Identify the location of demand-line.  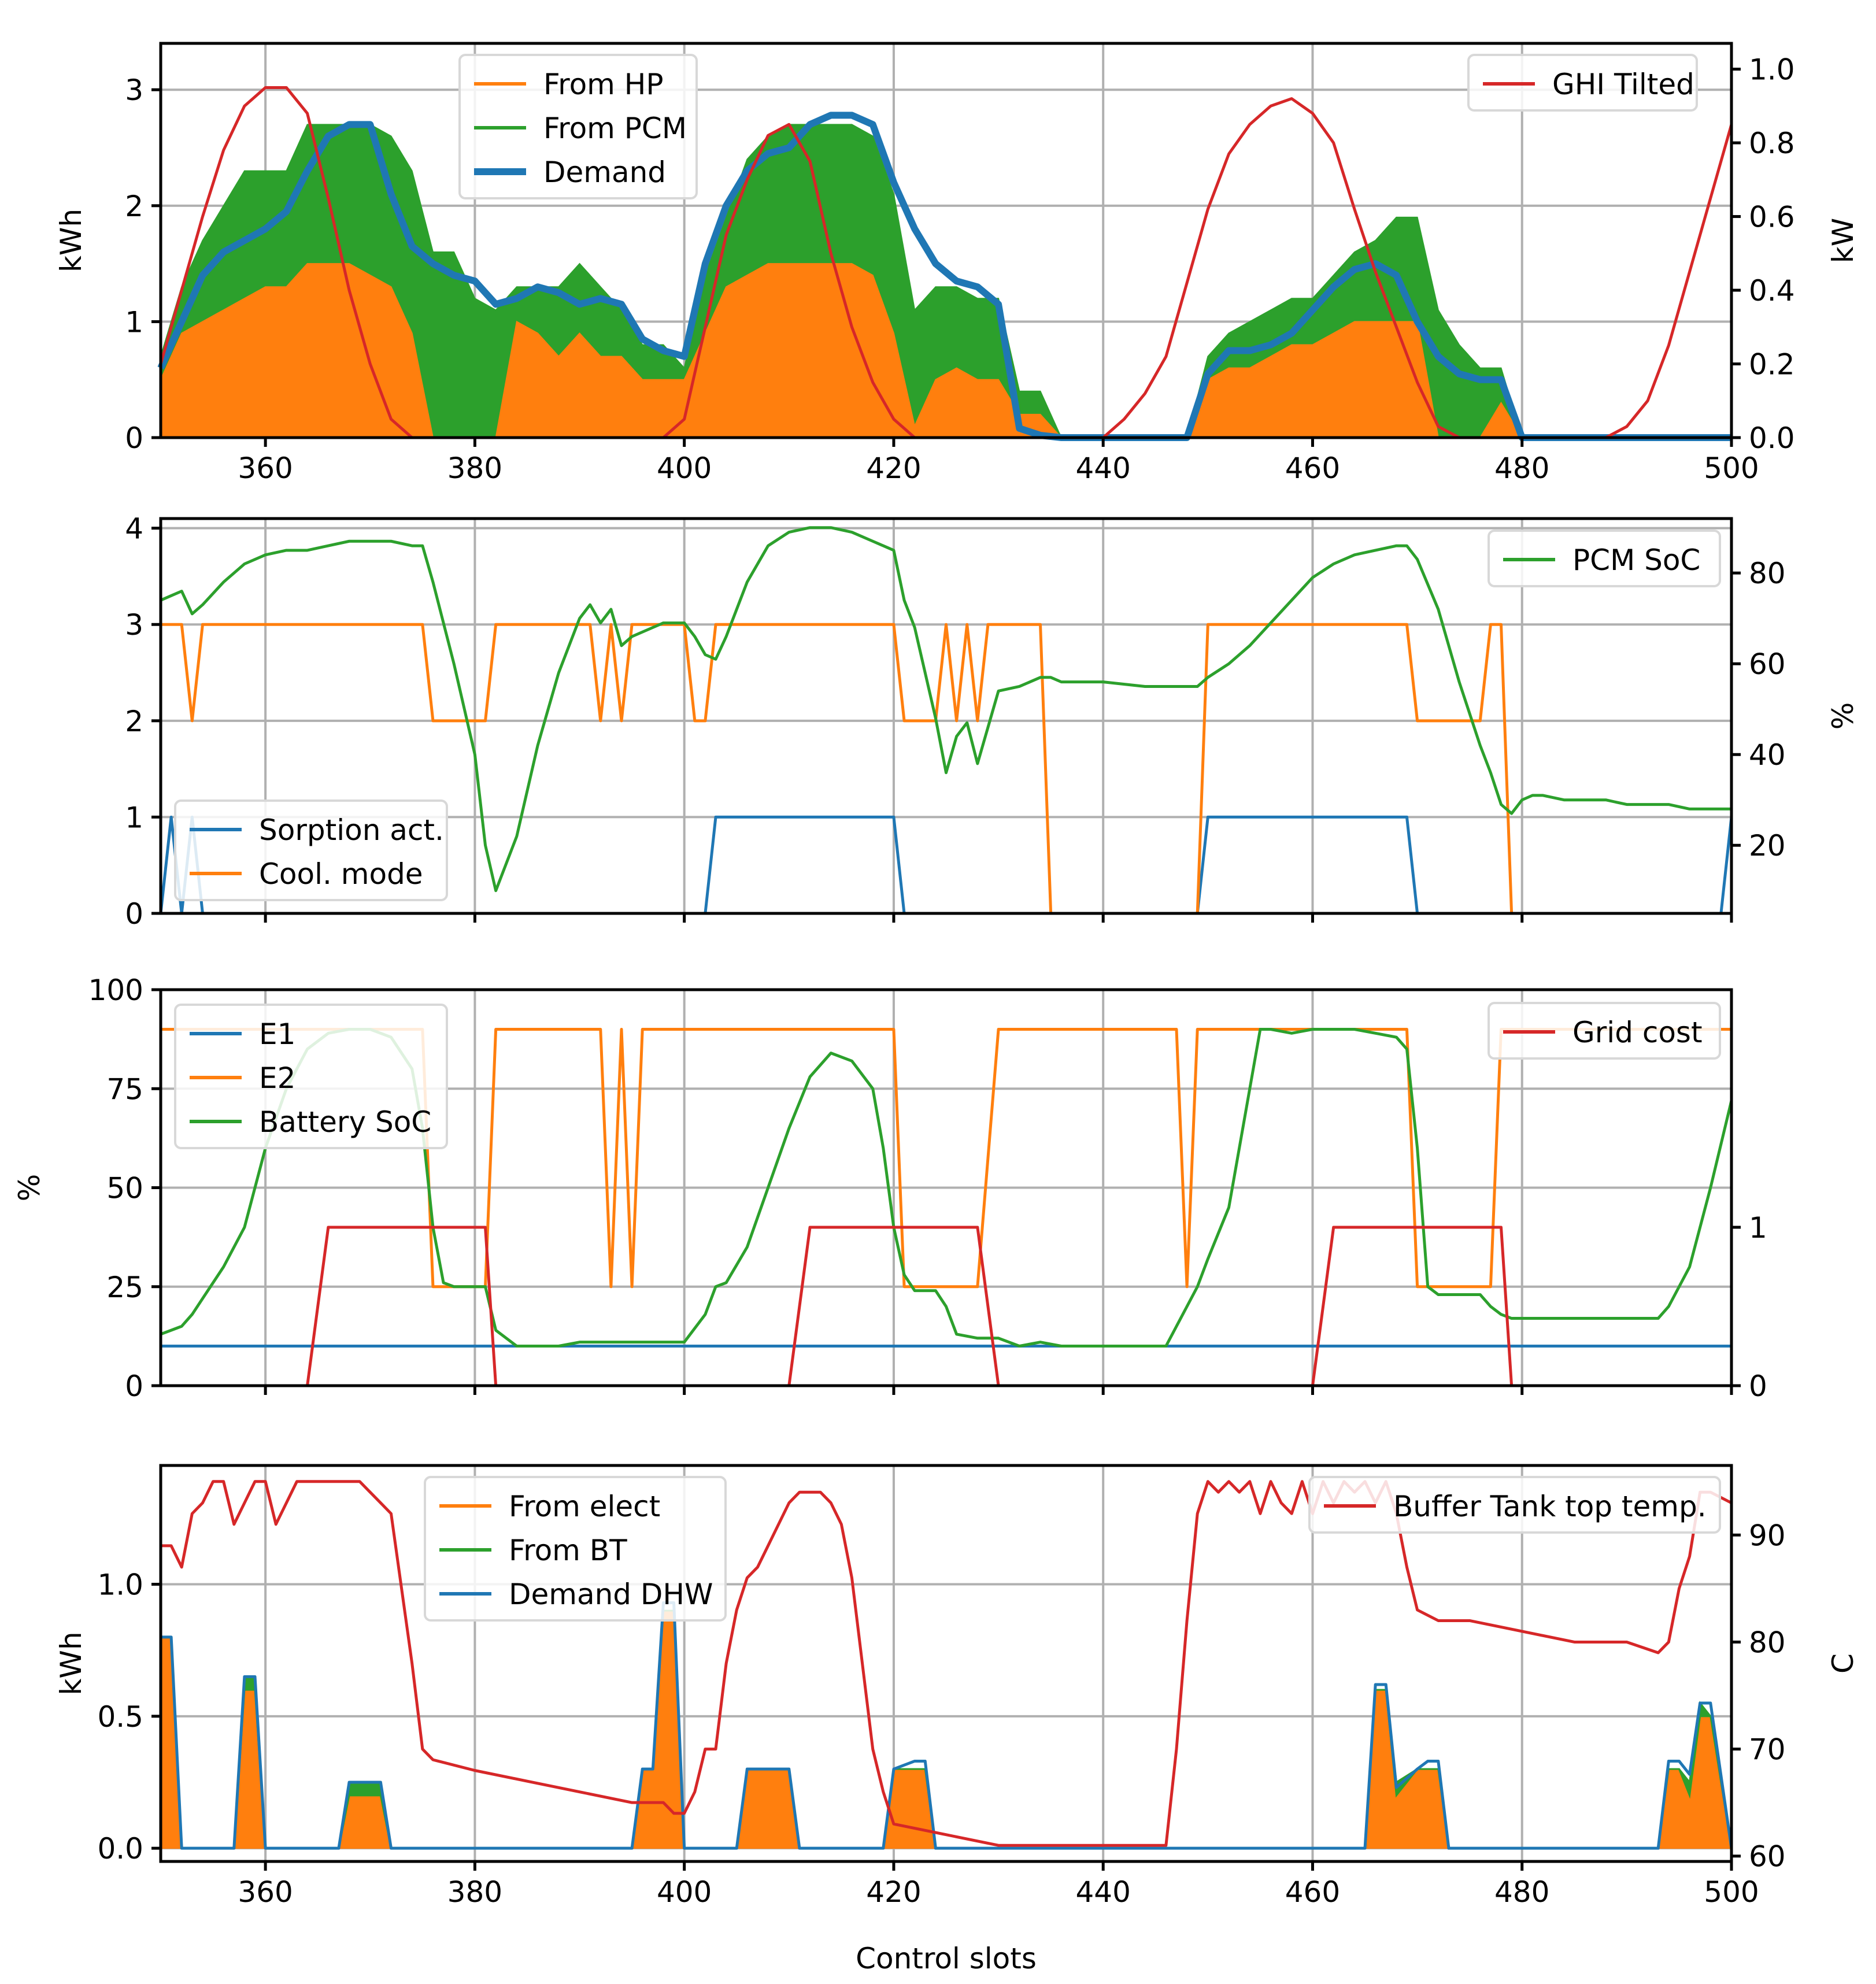
(944, 276).